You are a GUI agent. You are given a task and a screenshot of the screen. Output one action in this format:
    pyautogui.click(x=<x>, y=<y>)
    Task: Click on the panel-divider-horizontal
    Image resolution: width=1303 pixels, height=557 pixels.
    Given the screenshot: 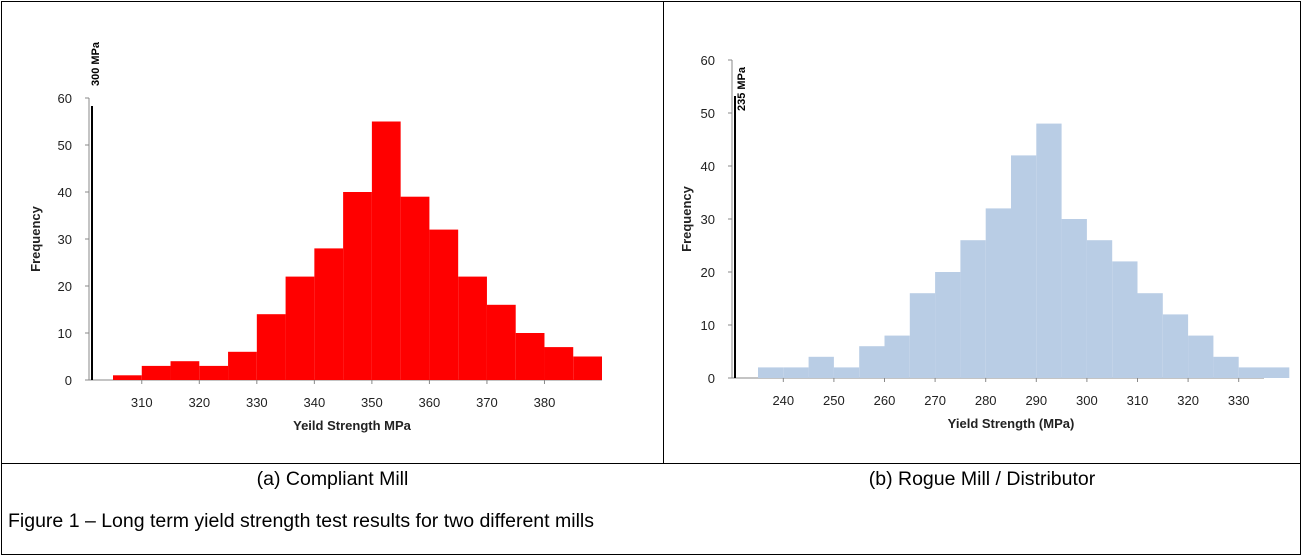 What is the action you would take?
    pyautogui.click(x=651, y=463)
    